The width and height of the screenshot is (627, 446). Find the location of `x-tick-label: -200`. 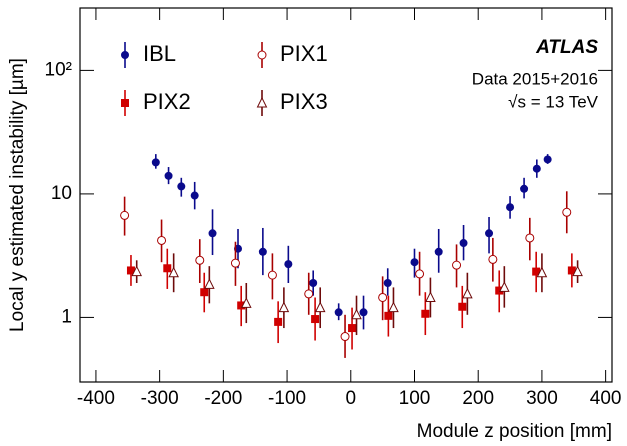

x-tick-label: -200 is located at coordinates (223, 398).